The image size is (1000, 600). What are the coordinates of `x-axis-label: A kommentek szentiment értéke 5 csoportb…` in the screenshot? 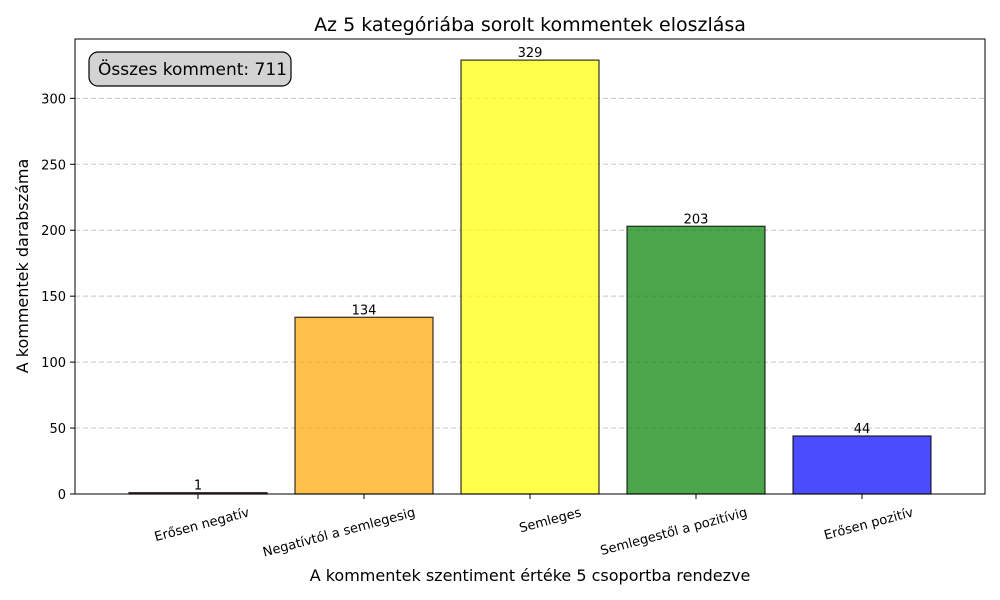 It's located at (530, 575).